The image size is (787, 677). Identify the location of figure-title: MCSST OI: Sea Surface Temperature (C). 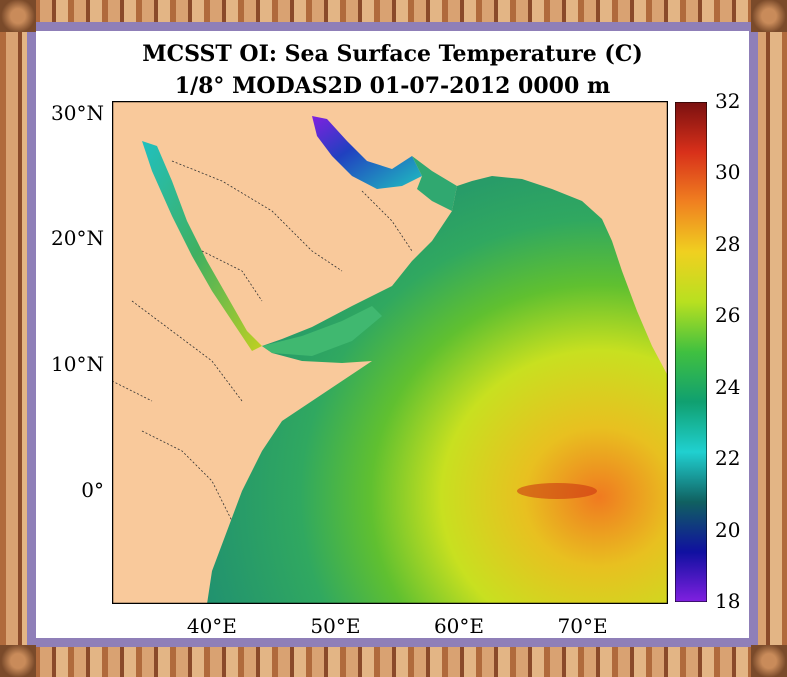
(392, 54).